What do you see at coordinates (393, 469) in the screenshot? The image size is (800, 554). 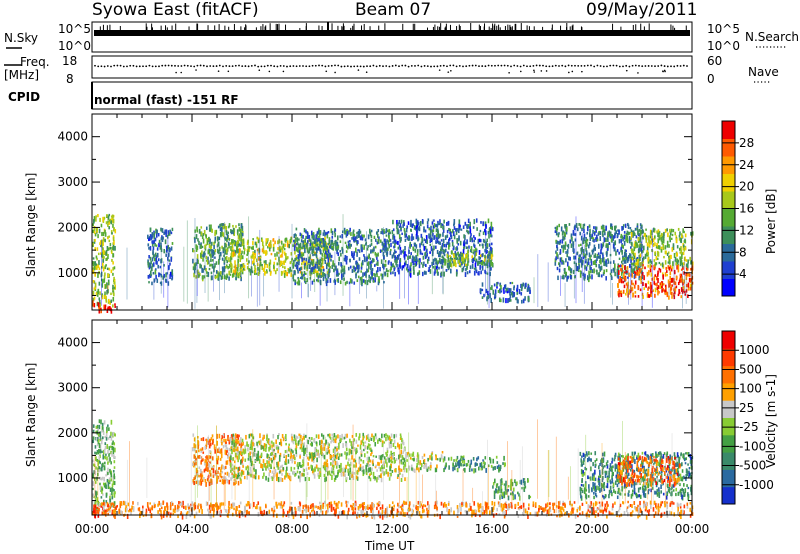 I see `velocity-echoes` at bounding box center [393, 469].